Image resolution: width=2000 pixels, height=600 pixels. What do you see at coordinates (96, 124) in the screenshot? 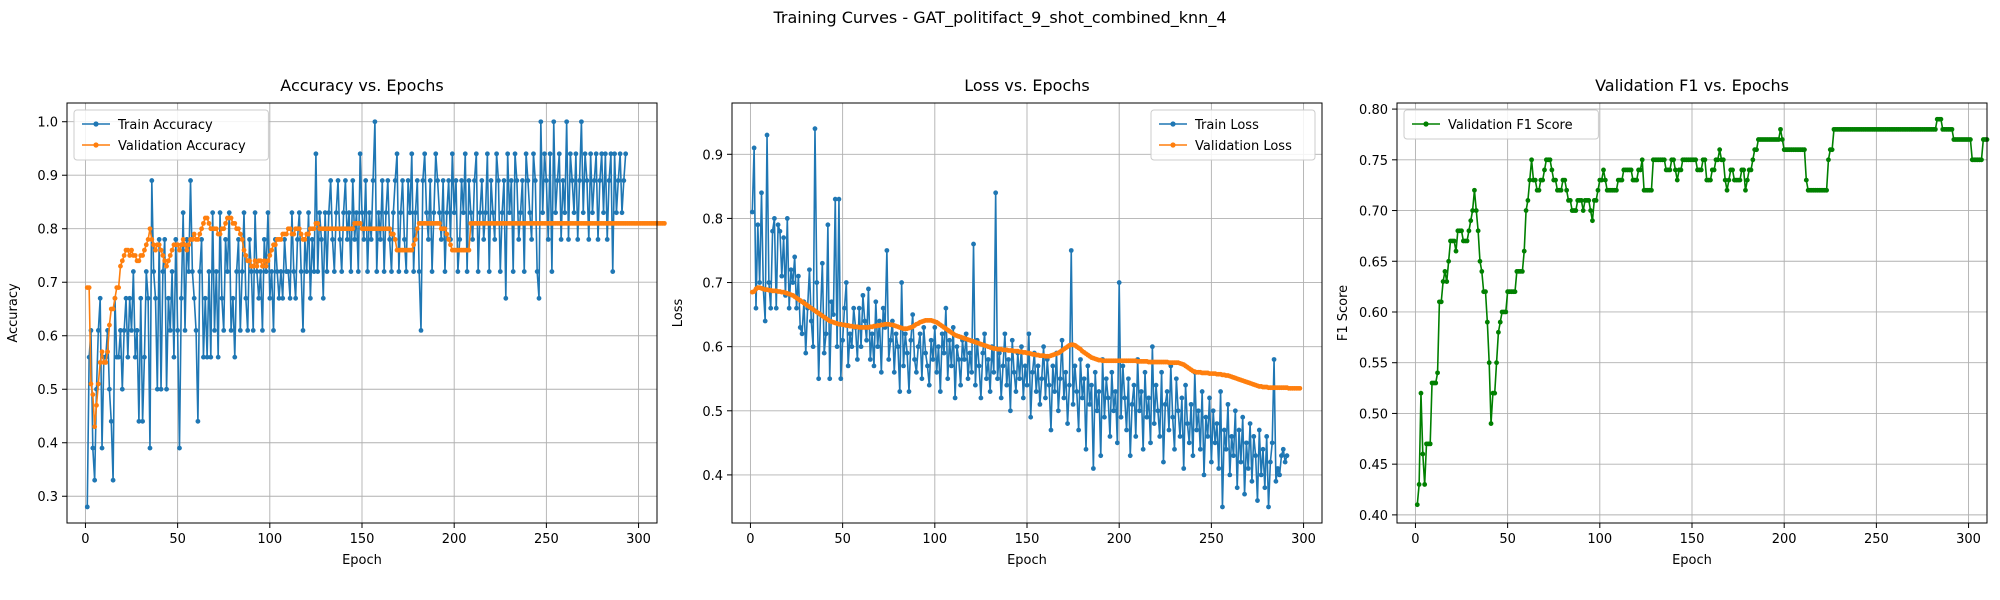
I see `legend-marker` at bounding box center [96, 124].